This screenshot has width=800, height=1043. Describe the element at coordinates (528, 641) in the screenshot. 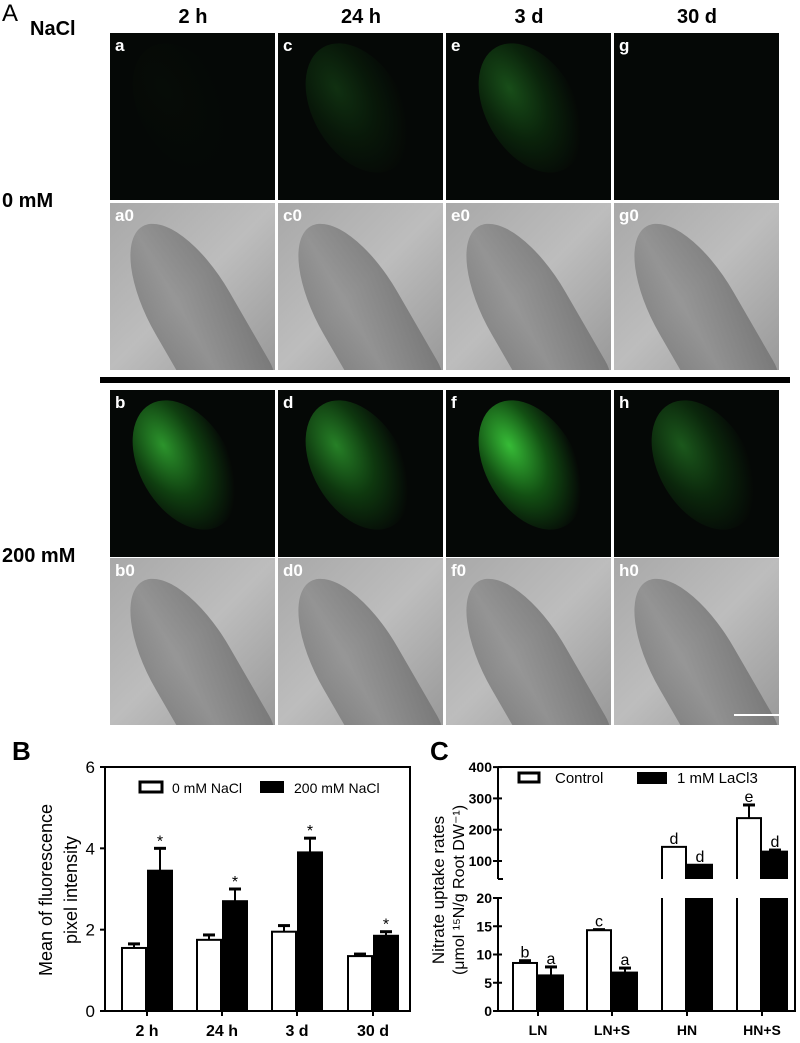

I see `brightfield-image: f0` at that location.